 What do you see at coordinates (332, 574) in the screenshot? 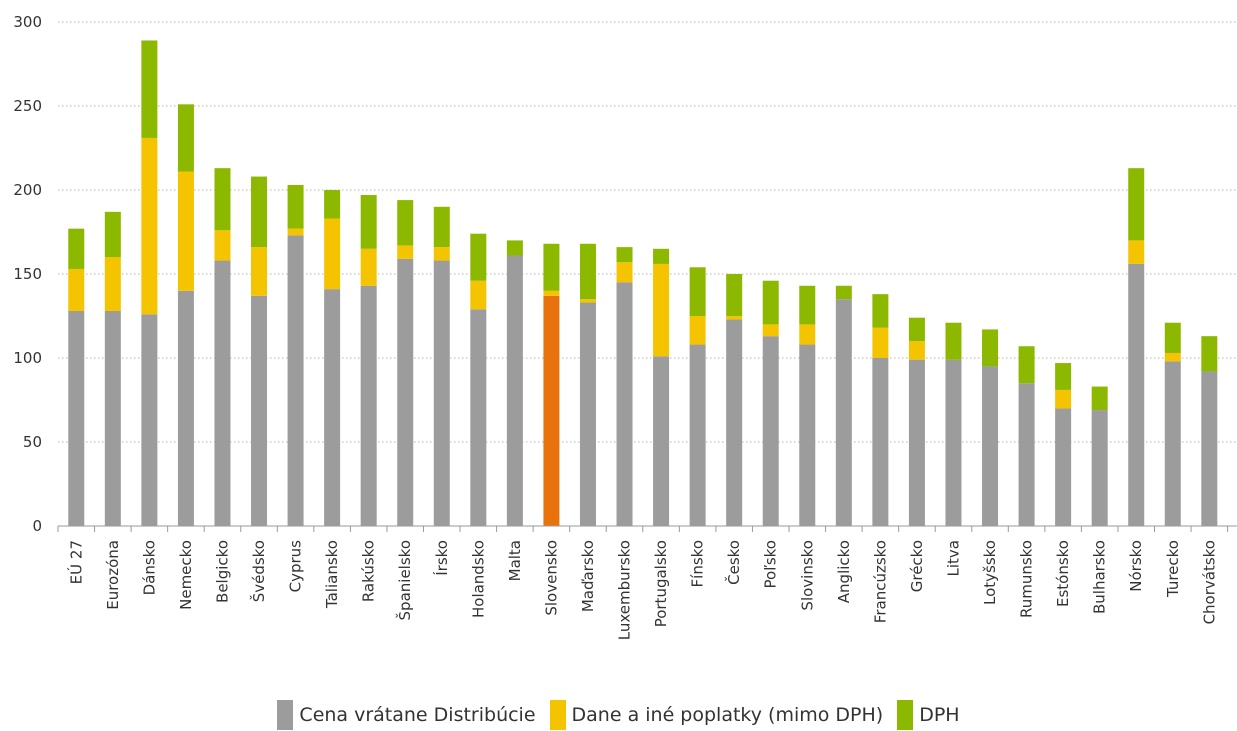
I see `x-tick-label: Taliansko` at bounding box center [332, 574].